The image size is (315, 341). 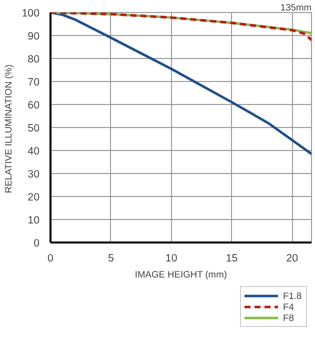 What do you see at coordinates (289, 306) in the screenshot?
I see `legend-label: F4` at bounding box center [289, 306].